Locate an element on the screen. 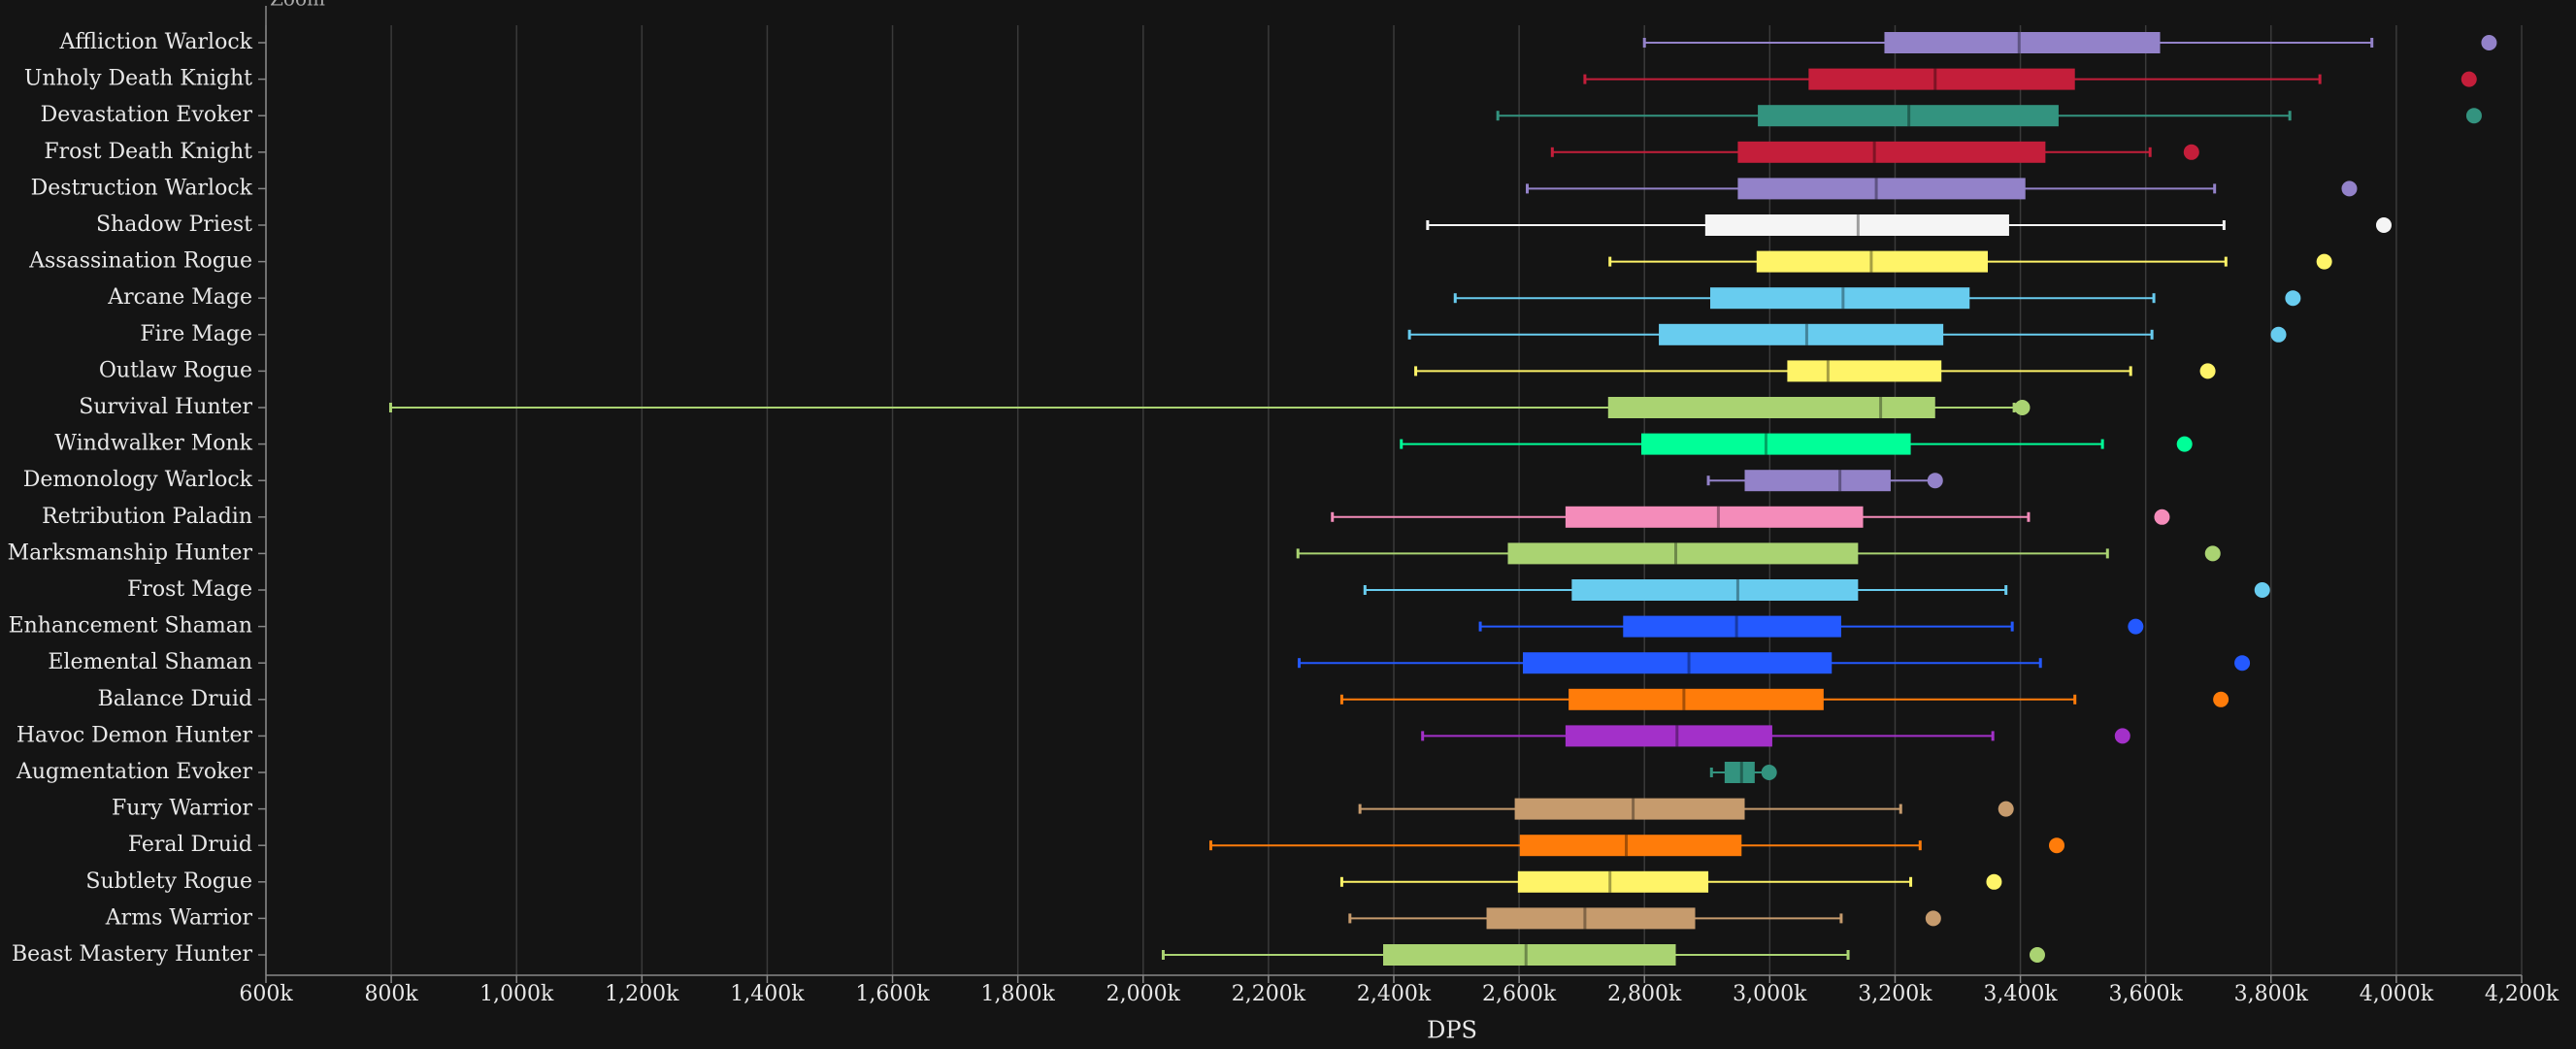 The image size is (2576, 1049). y-tick-label: Windwalker Monk is located at coordinates (153, 444).